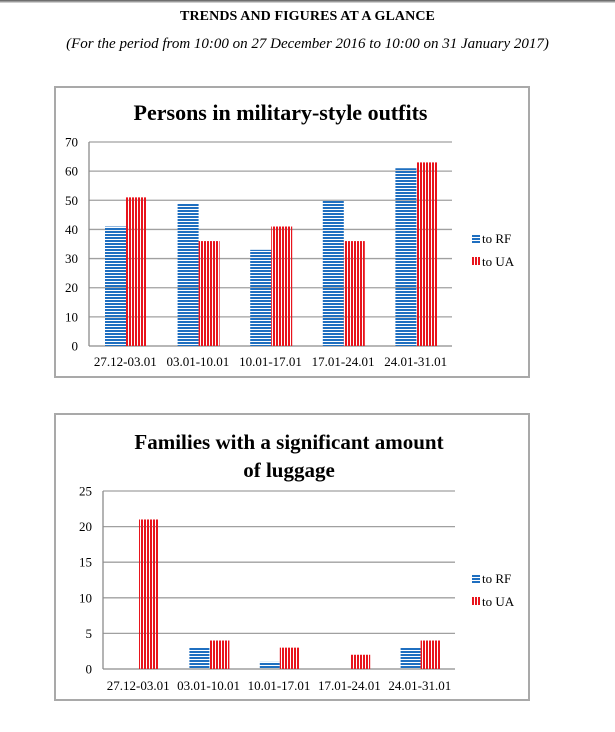 This screenshot has width=615, height=732. What do you see at coordinates (85, 562) in the screenshot?
I see `y-tick-label: 15` at bounding box center [85, 562].